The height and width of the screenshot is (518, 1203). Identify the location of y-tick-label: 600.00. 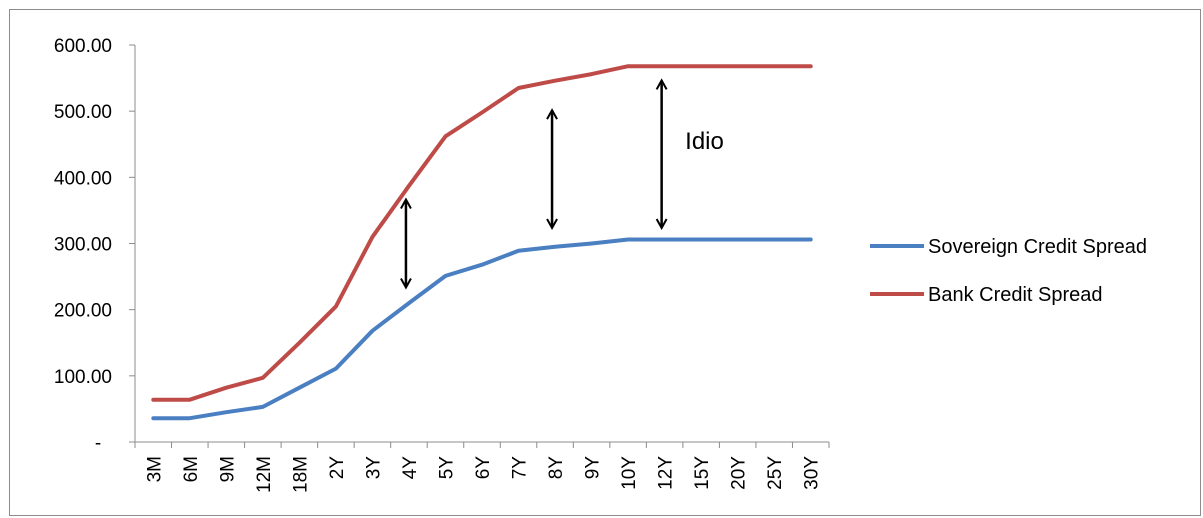
(83, 46).